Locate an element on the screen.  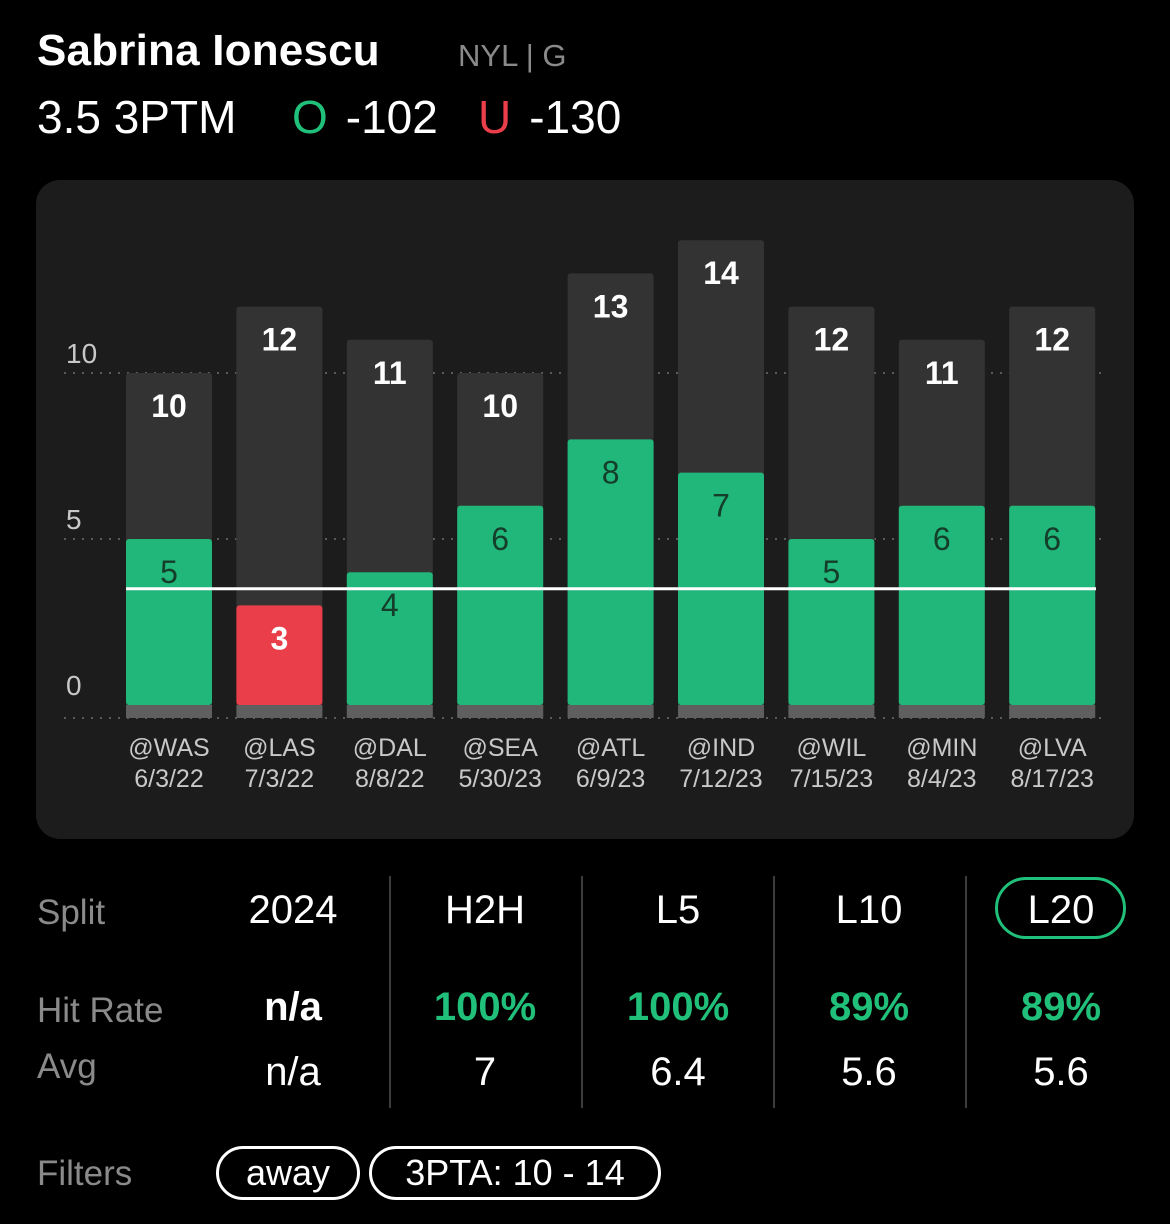
split-tab-l20: L20 is located at coordinates (1061, 910).